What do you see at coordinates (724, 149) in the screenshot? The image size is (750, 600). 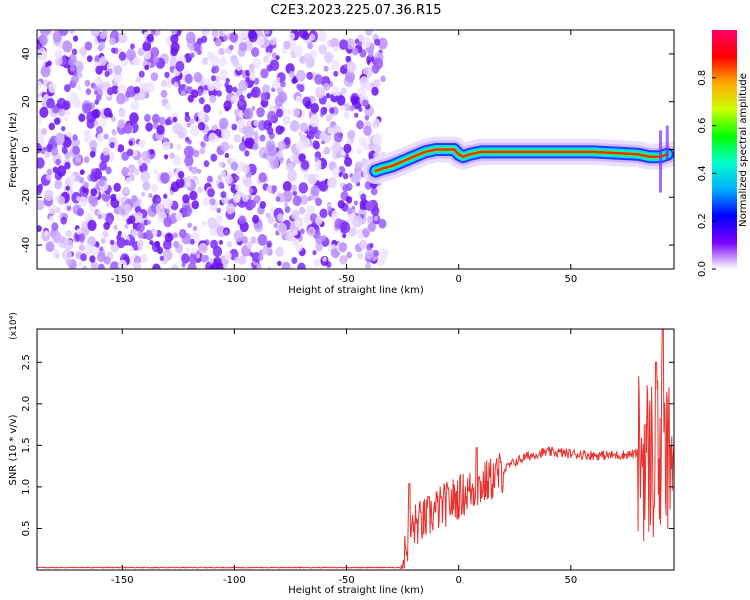 I see `colorbar-gradient` at bounding box center [724, 149].